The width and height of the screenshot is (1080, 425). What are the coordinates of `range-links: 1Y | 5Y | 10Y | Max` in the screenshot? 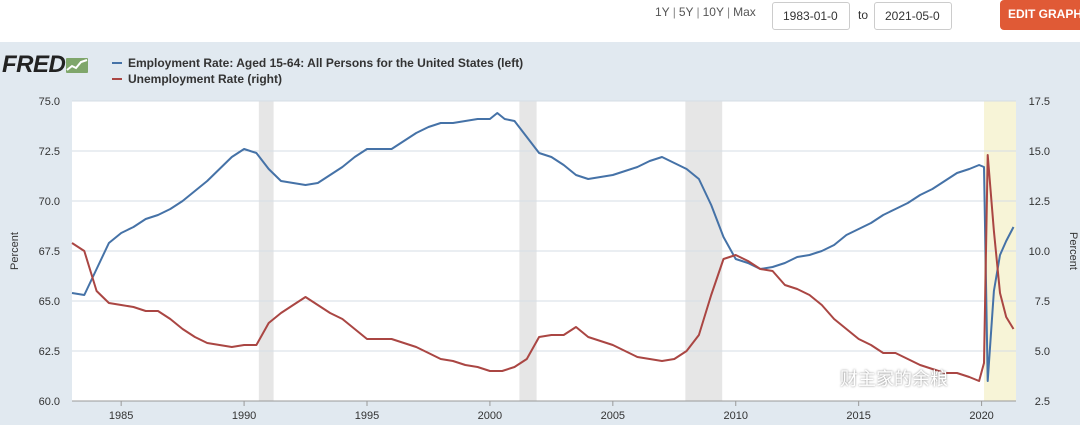 It's located at (705, 12).